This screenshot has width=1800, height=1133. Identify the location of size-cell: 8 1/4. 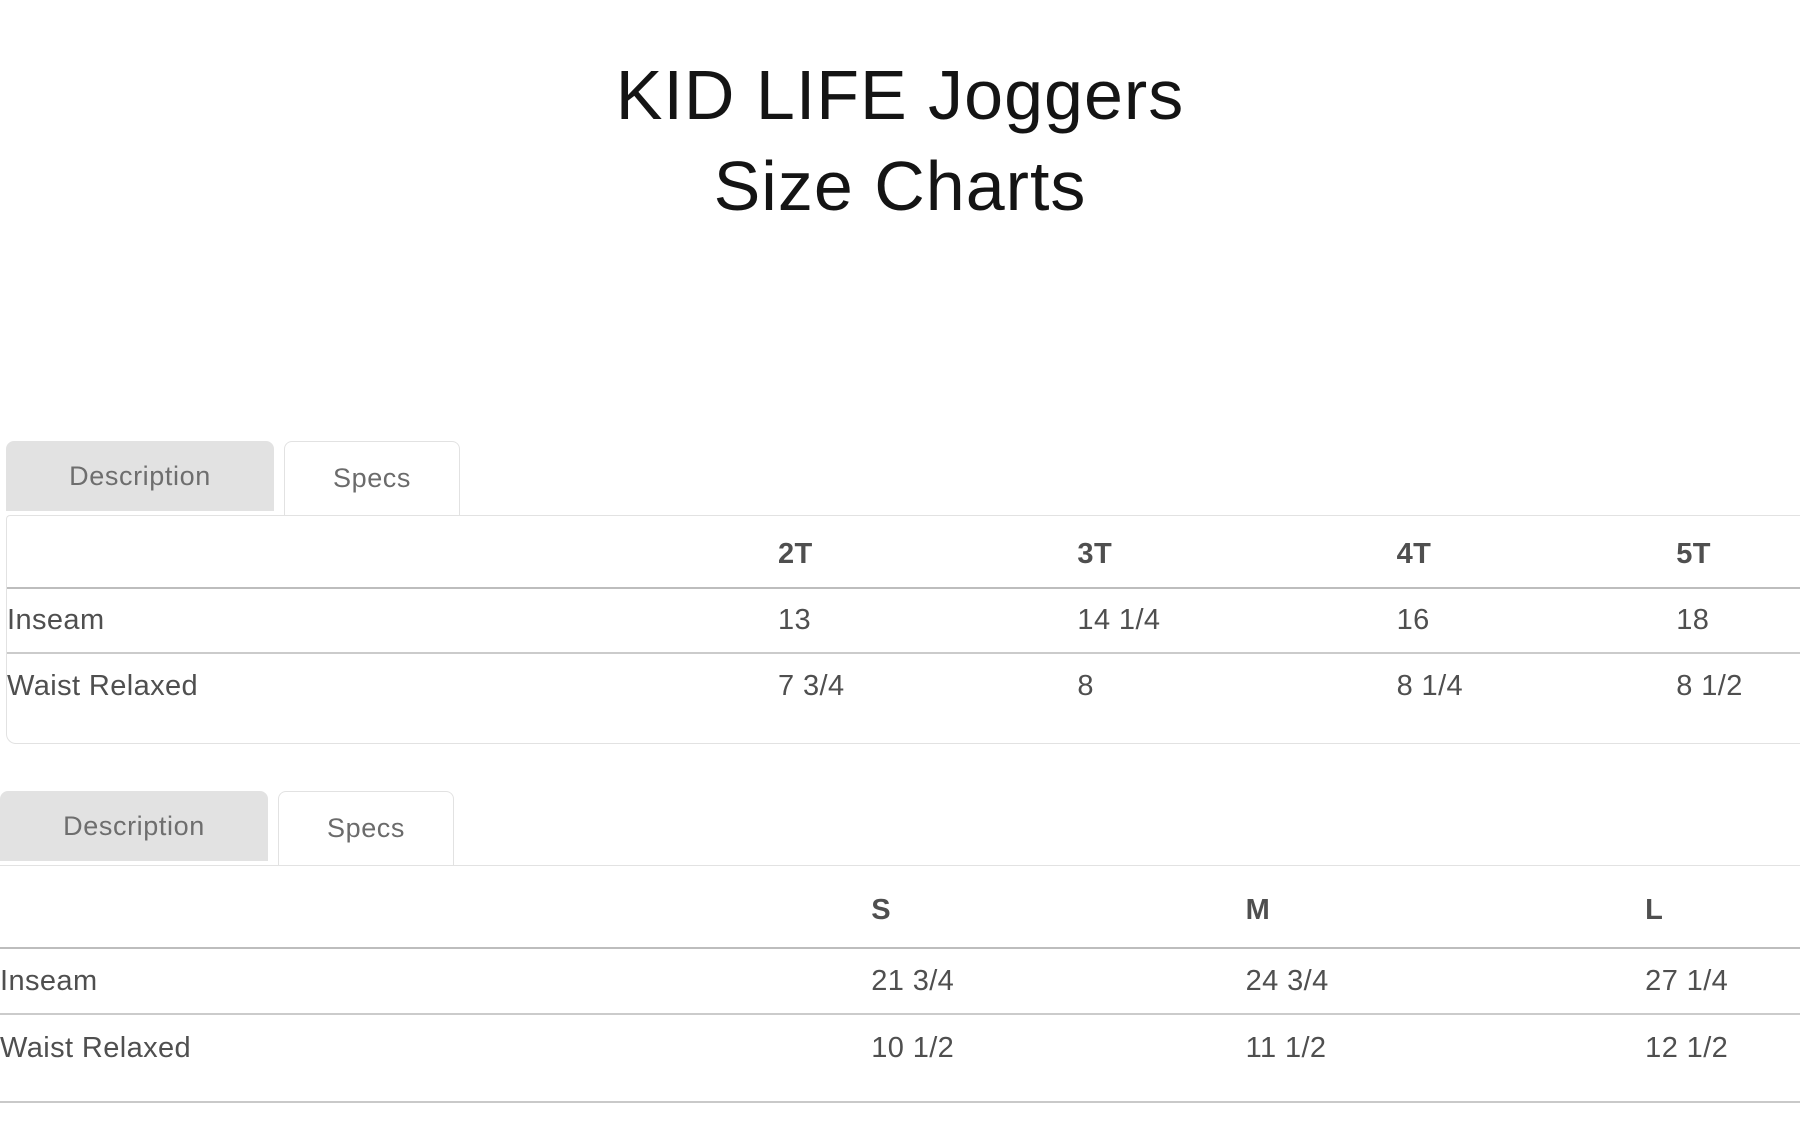
(1536, 697).